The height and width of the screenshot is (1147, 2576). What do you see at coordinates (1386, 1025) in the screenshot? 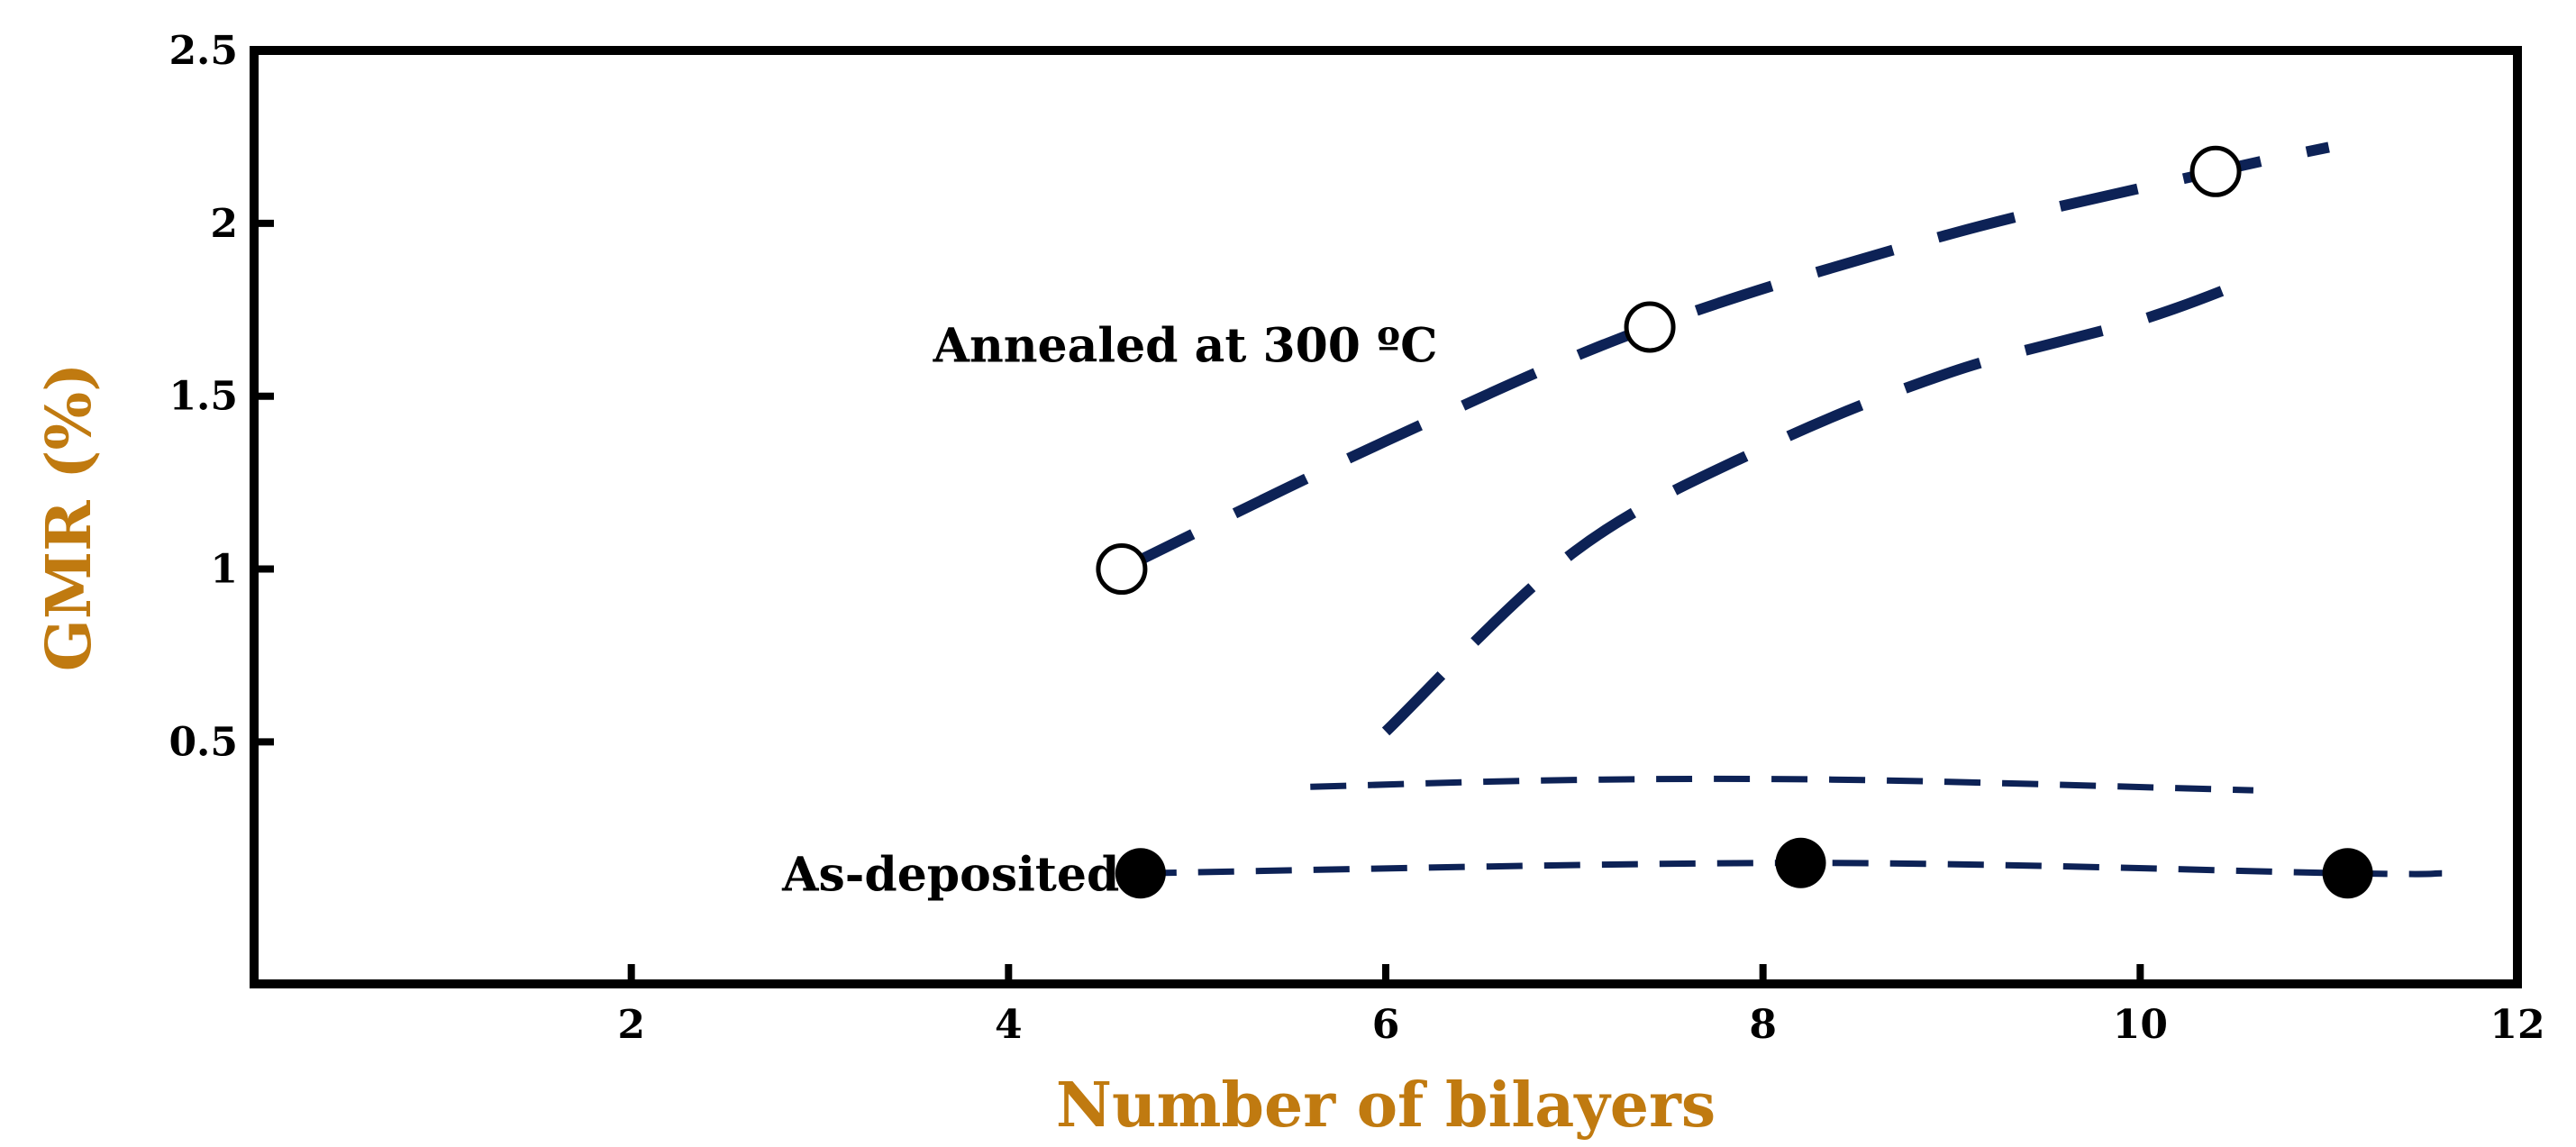
I see `x-tick-label: 6` at bounding box center [1386, 1025].